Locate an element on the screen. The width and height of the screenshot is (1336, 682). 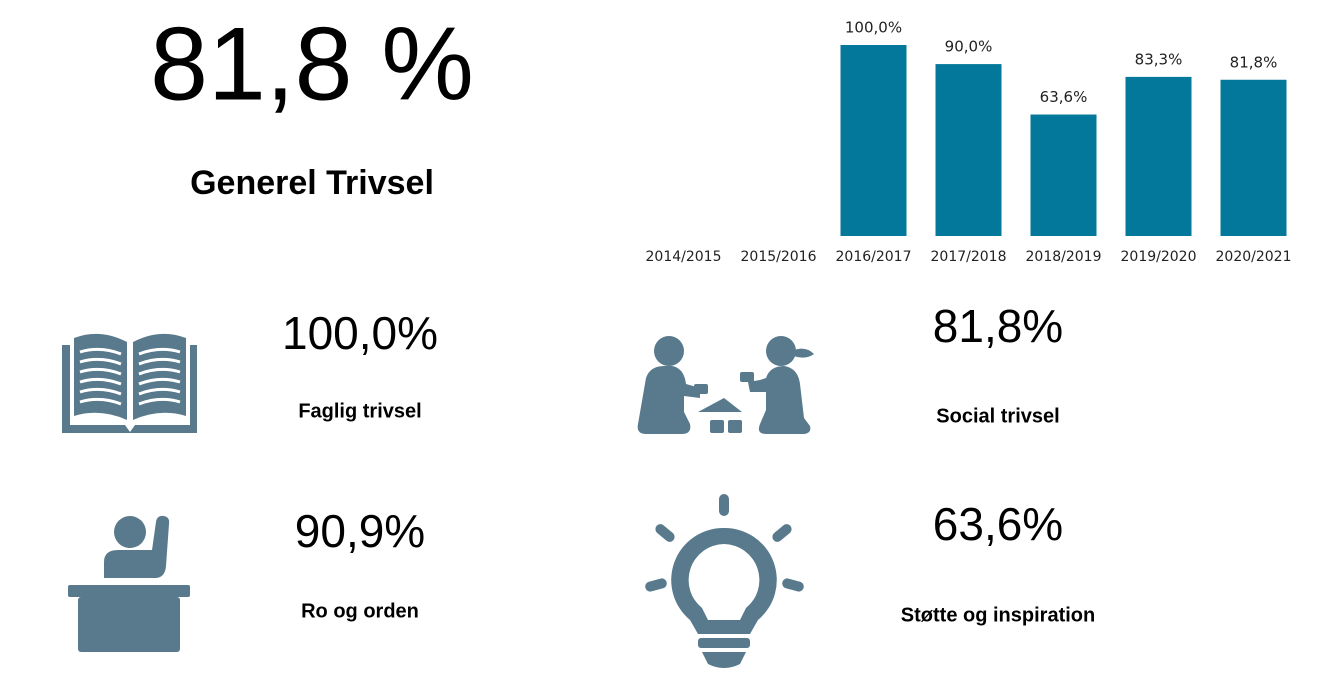
x-tick-label: 2015/2016 is located at coordinates (779, 257).